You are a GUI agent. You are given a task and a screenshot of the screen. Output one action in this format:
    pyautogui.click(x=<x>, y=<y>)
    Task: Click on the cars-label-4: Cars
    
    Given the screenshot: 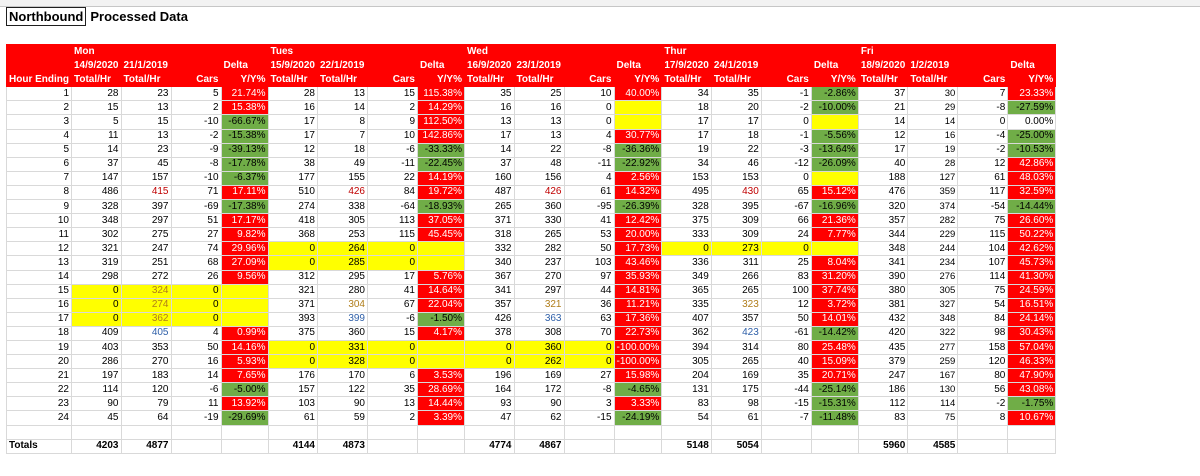 What is the action you would take?
    pyautogui.click(x=983, y=80)
    